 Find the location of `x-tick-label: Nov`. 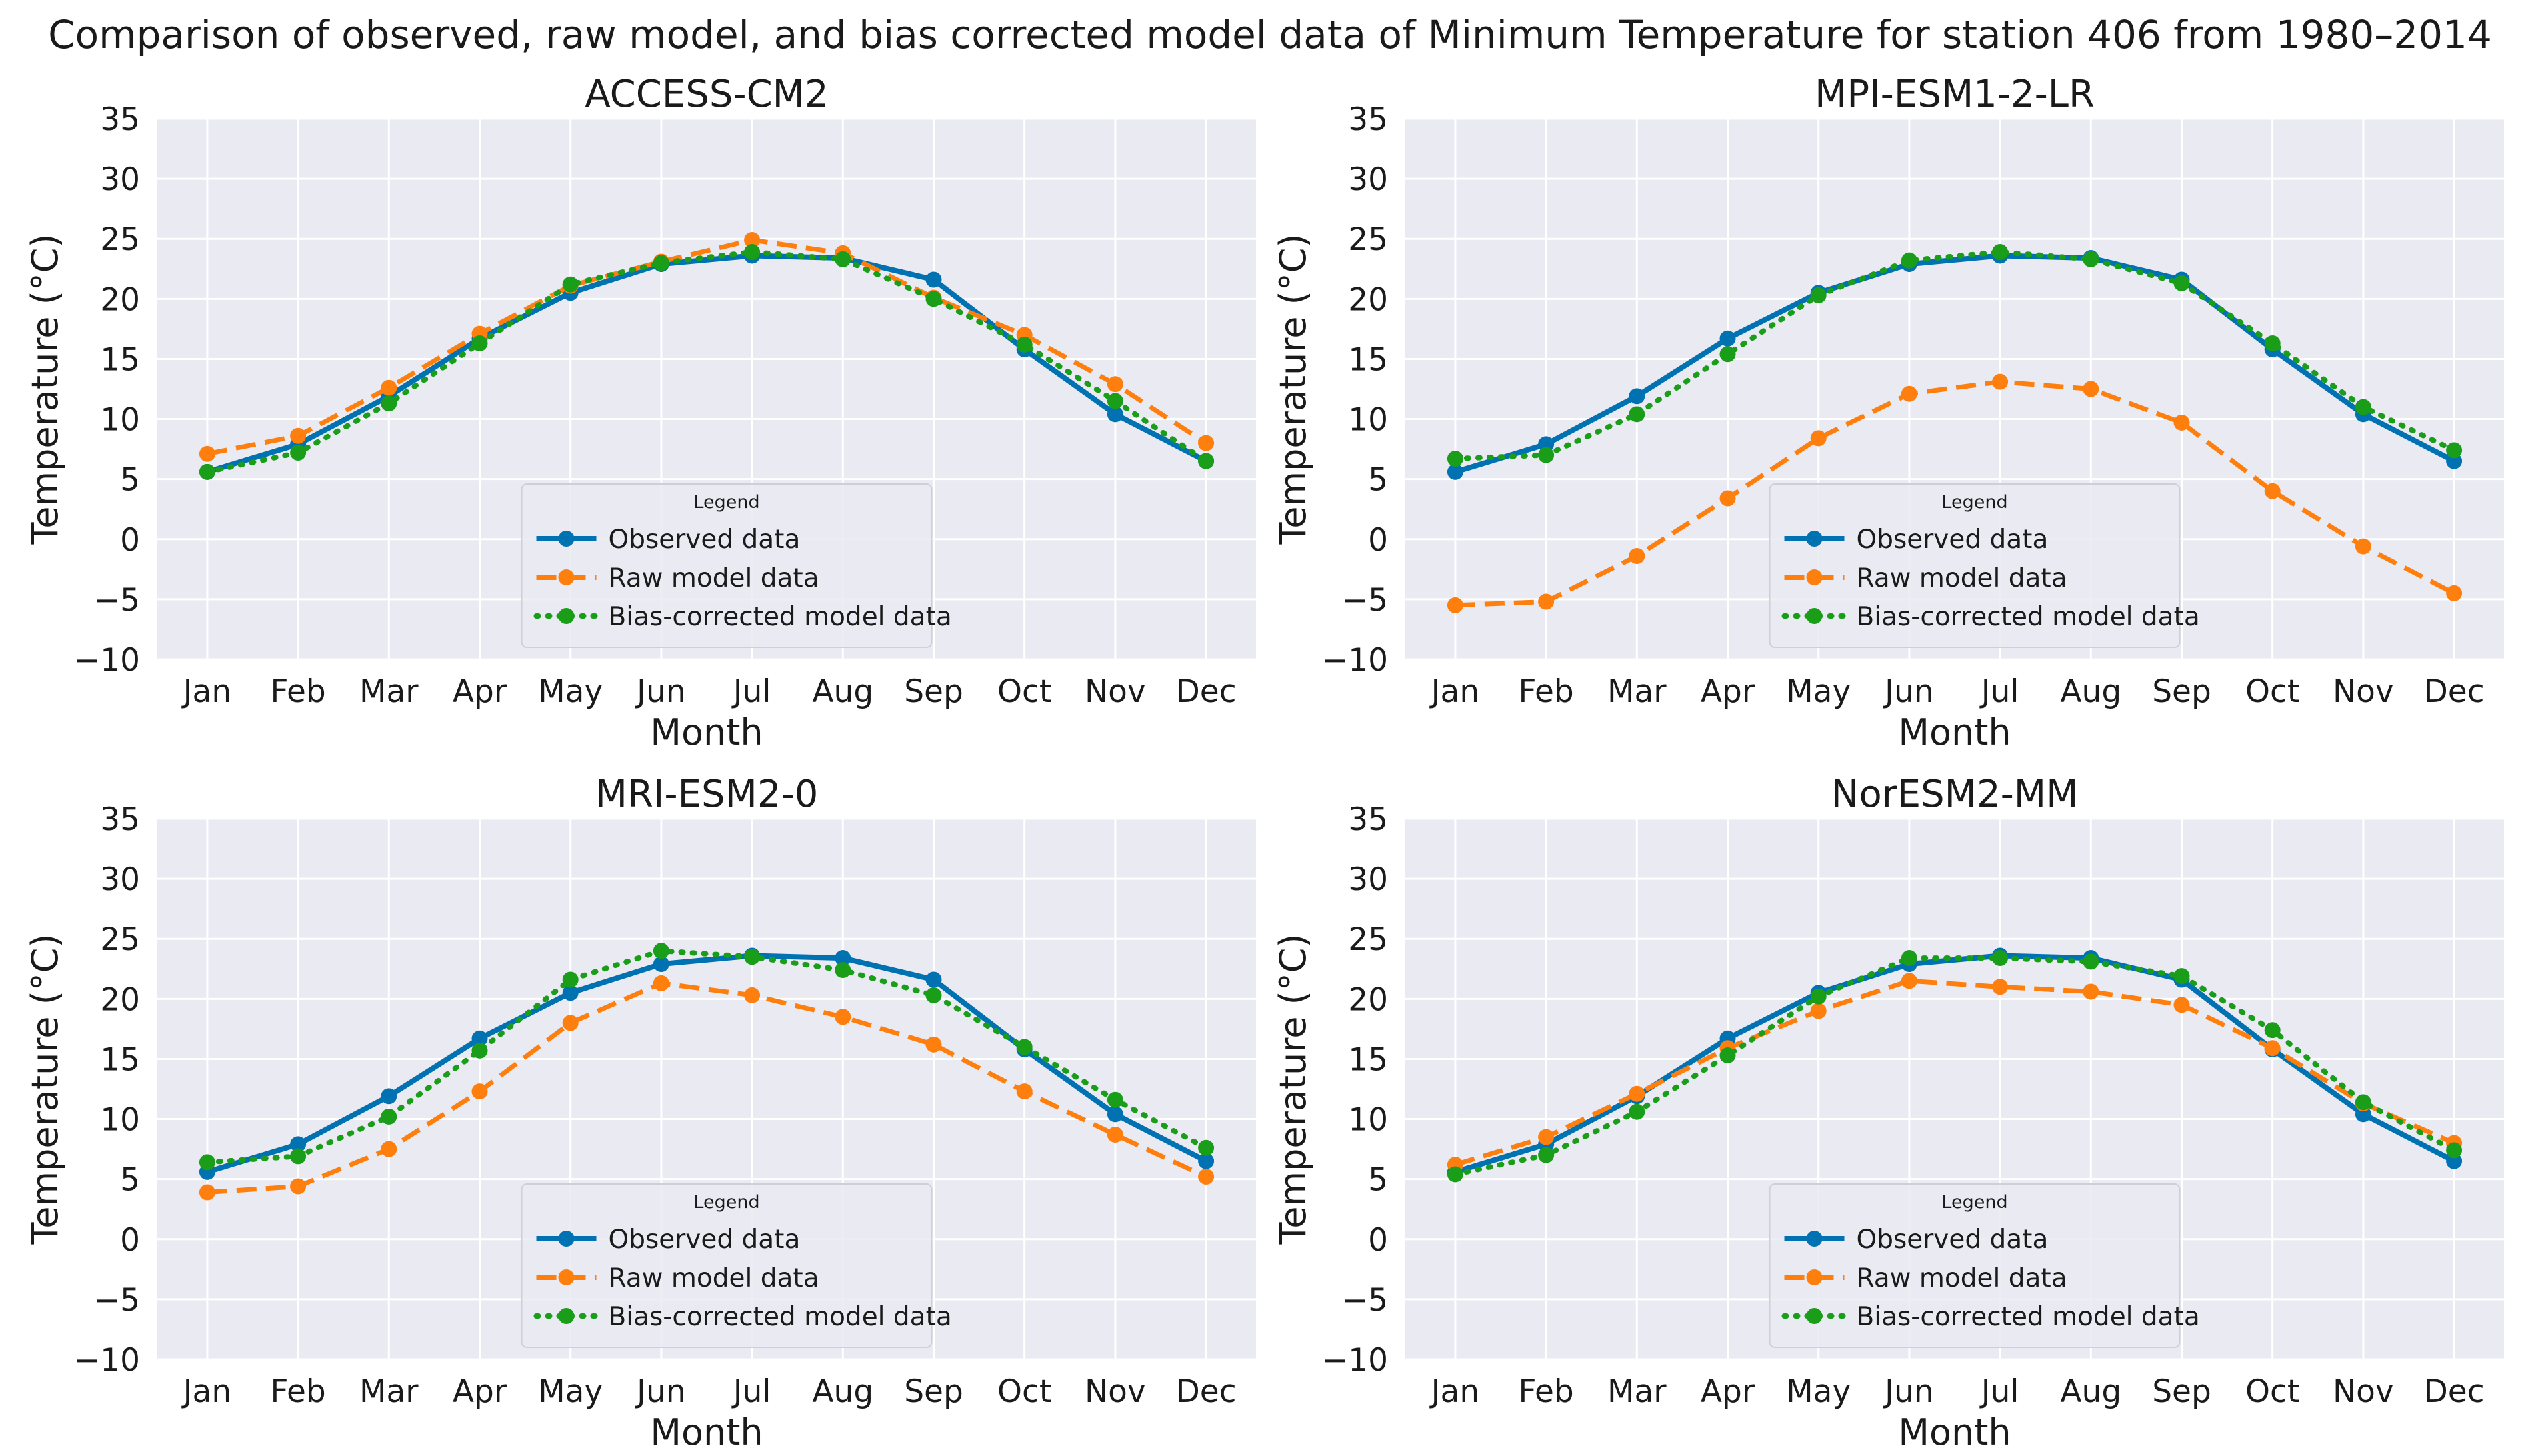

x-tick-label: Nov is located at coordinates (2363, 1391).